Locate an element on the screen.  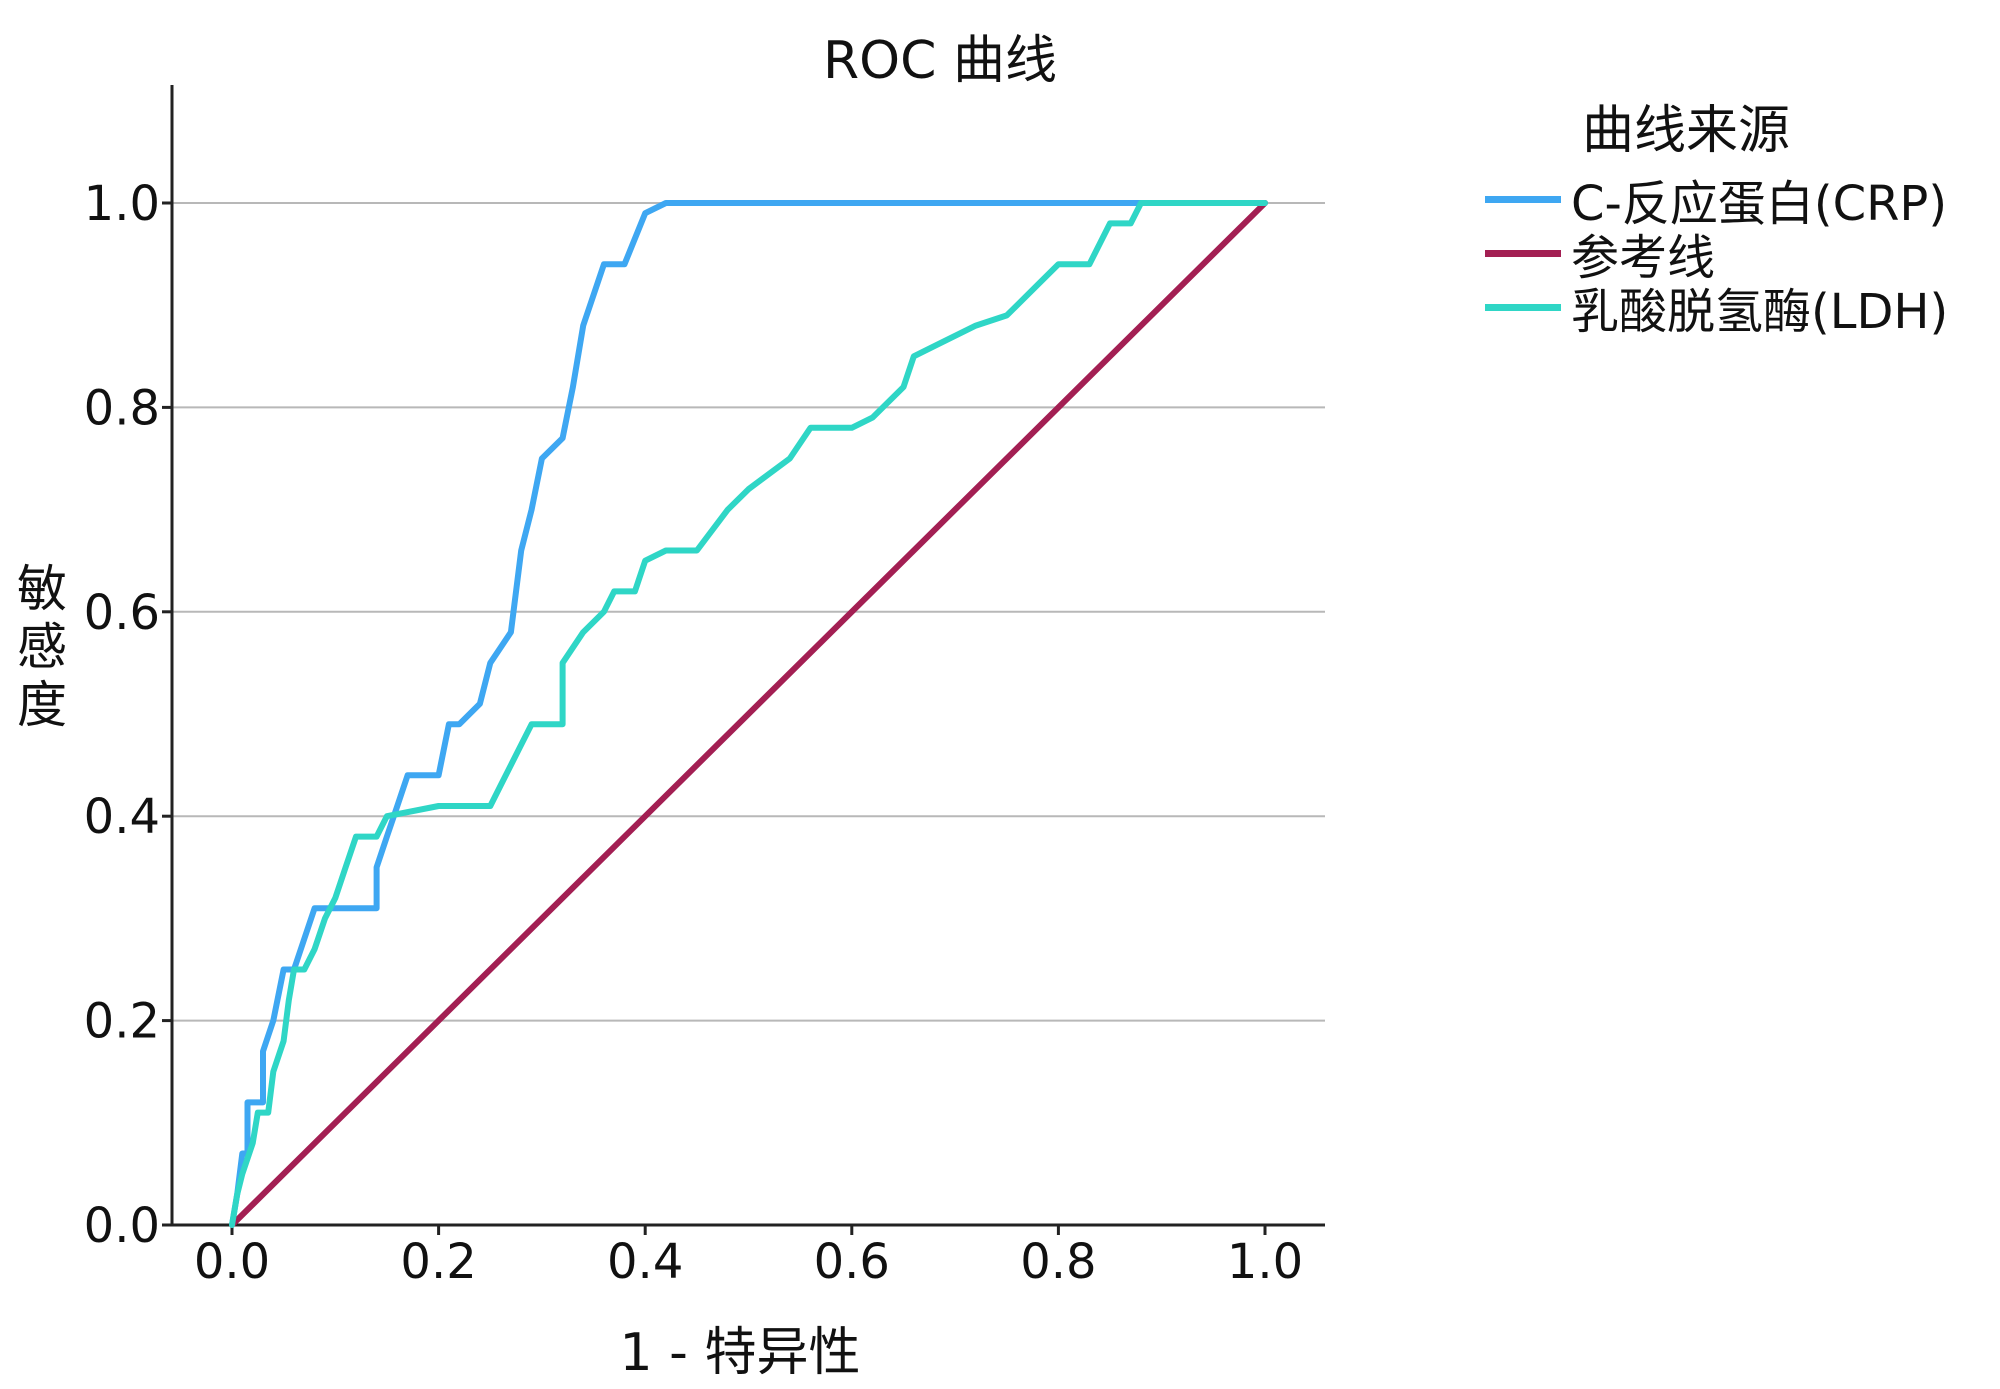
y-tick-label: 0.4 is located at coordinates (122, 817).